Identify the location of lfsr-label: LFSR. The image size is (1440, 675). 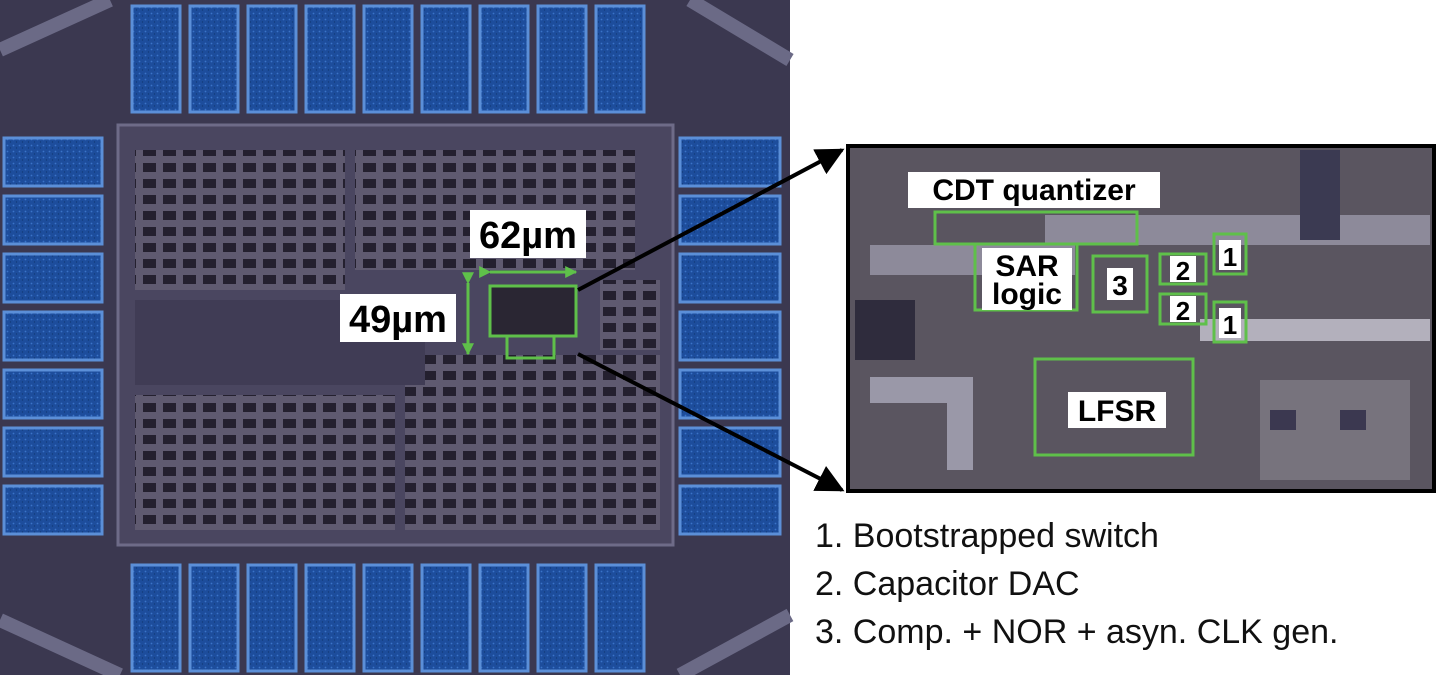
(1117, 411).